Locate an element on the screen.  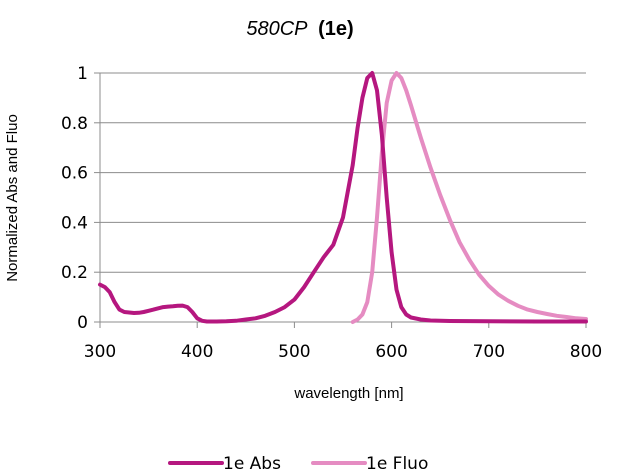
chart-title: 580CP (1e) is located at coordinates (299, 29).